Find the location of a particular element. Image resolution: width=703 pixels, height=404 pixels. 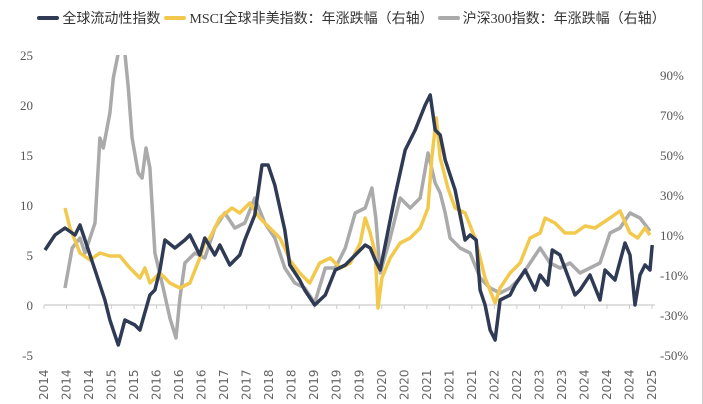

legend-swatch-dark is located at coordinates (48, 18).